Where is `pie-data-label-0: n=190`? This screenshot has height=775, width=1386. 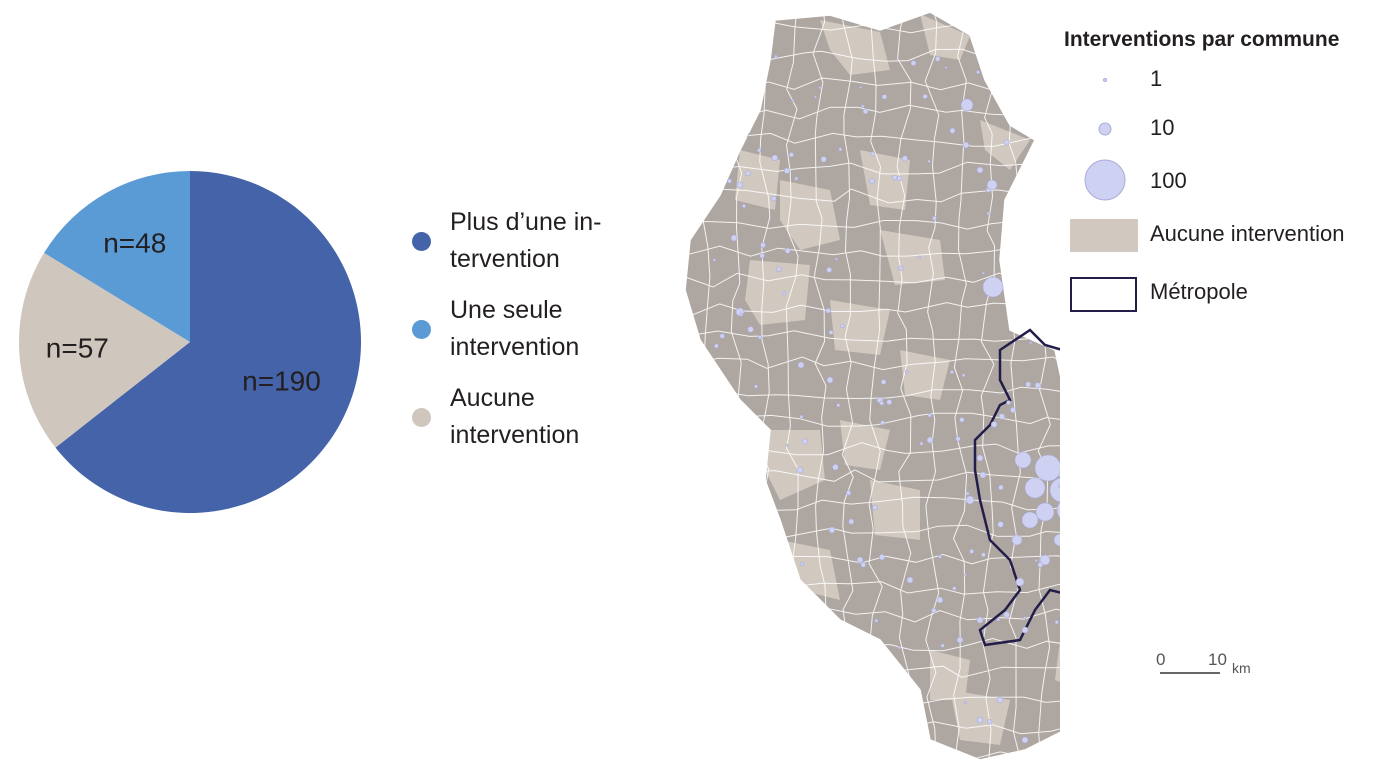 pie-data-label-0: n=190 is located at coordinates (281, 381).